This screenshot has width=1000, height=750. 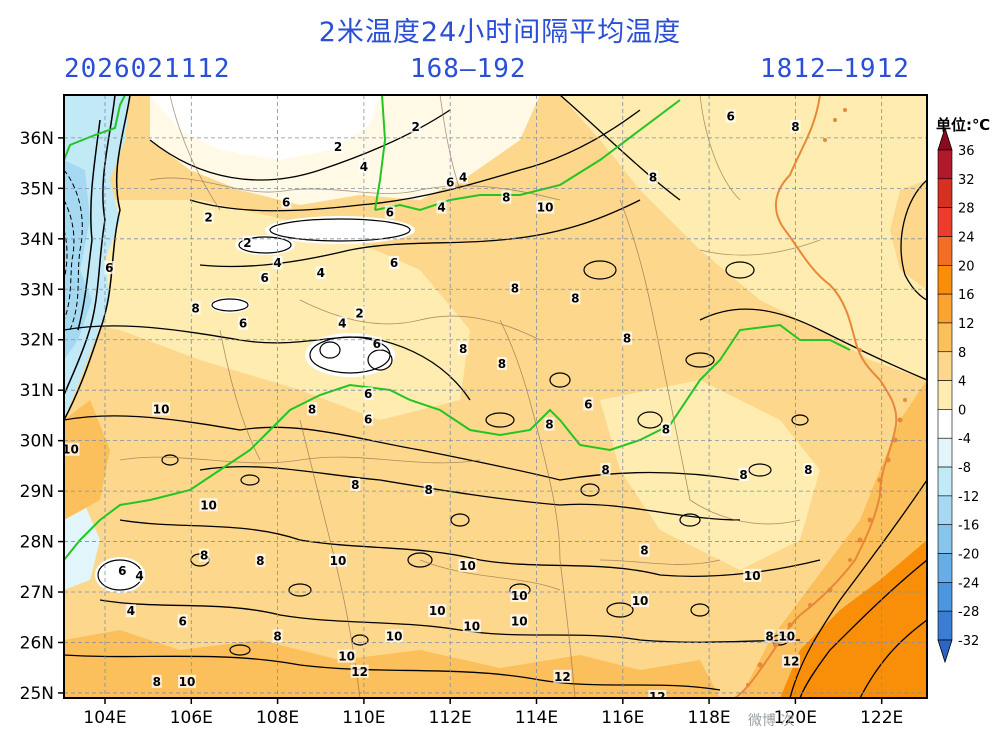 What do you see at coordinates (340, 230) in the screenshot?
I see `cool-patch` at bounding box center [340, 230].